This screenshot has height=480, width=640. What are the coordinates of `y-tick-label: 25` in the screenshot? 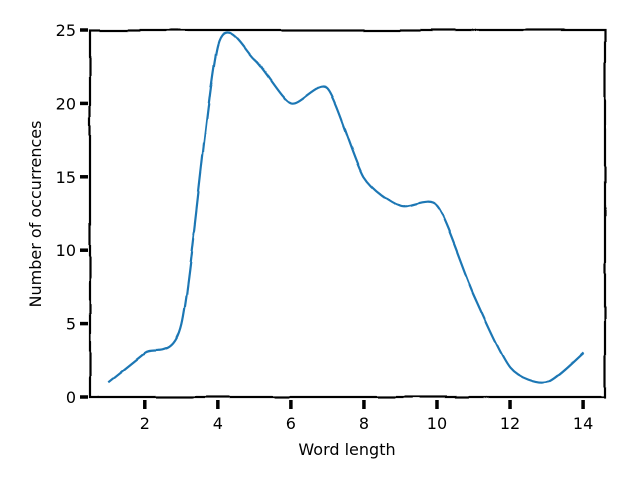 It's located at (66, 30).